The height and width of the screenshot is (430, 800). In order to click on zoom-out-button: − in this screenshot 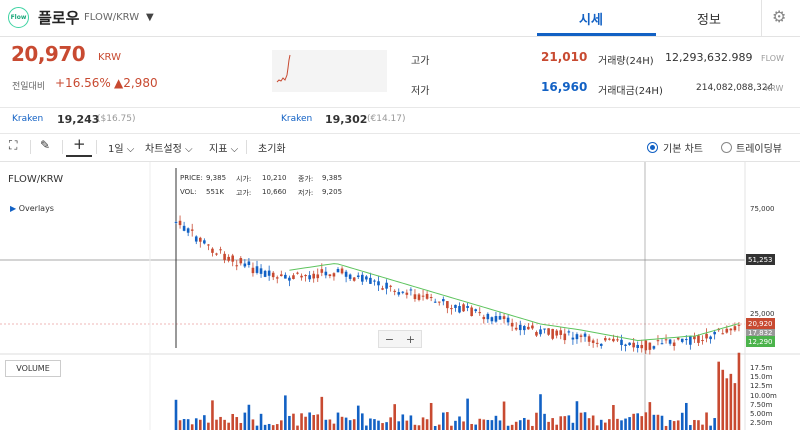, I will do `click(389, 339)`.